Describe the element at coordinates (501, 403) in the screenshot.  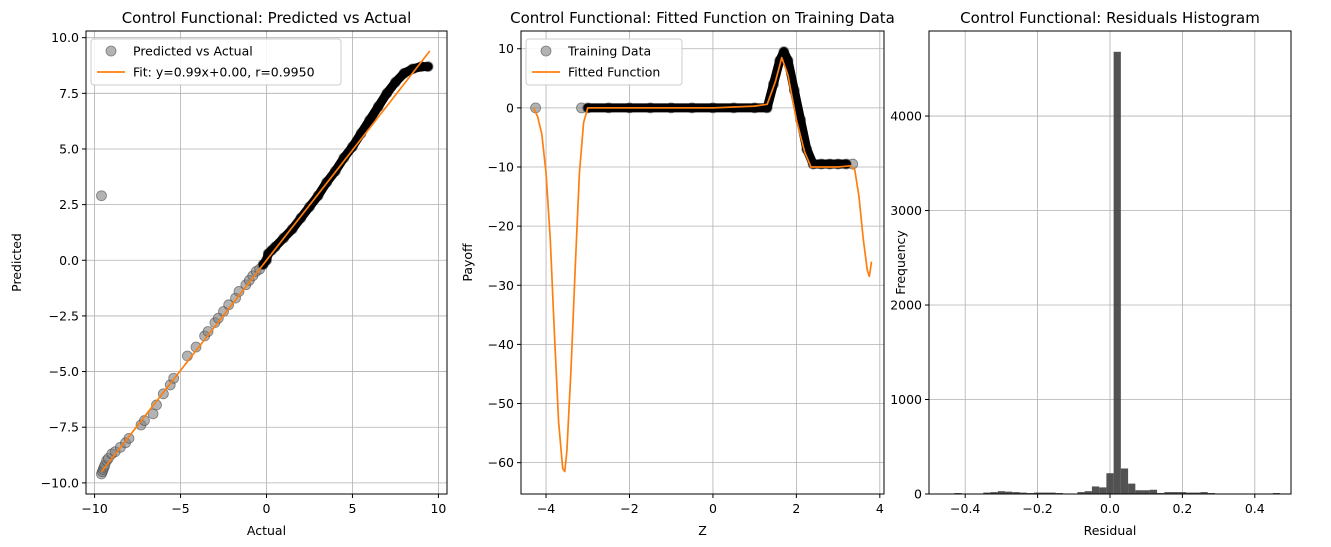
I see `y-tick-label: −50` at that location.